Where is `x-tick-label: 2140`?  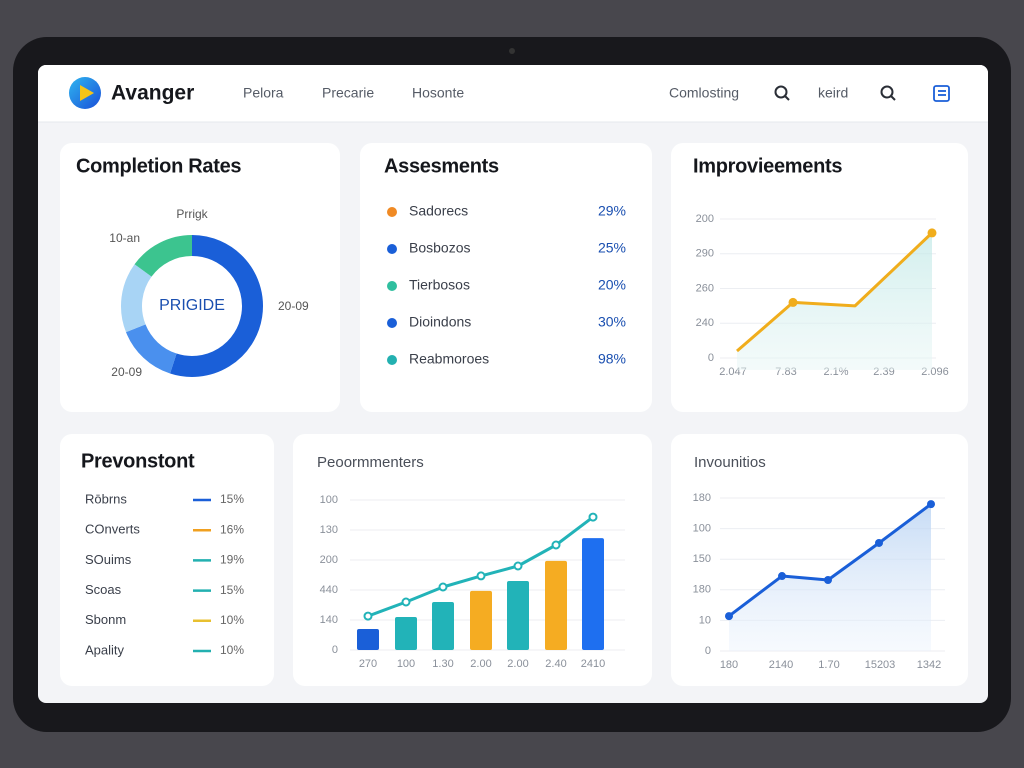
x-tick-label: 2140 is located at coordinates (781, 665).